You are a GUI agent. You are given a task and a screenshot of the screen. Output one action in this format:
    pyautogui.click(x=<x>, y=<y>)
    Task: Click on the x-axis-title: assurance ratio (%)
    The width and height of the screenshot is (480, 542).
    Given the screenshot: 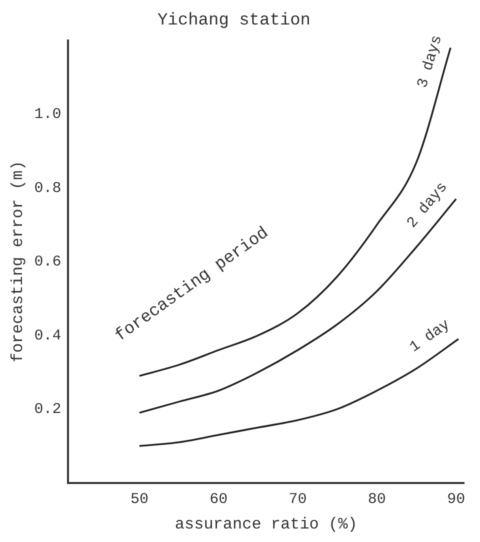 What is the action you would take?
    pyautogui.click(x=266, y=525)
    